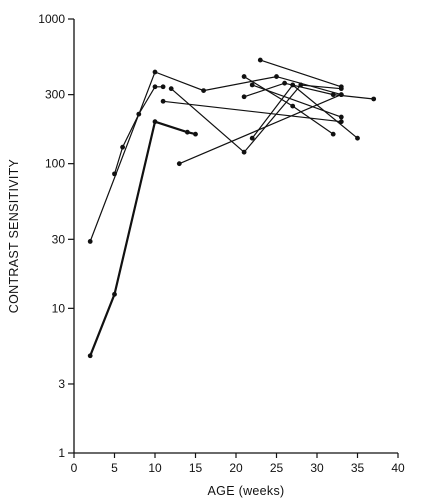 The width and height of the screenshot is (440, 503). I want to click on y-tick-label: 30, so click(59, 239).